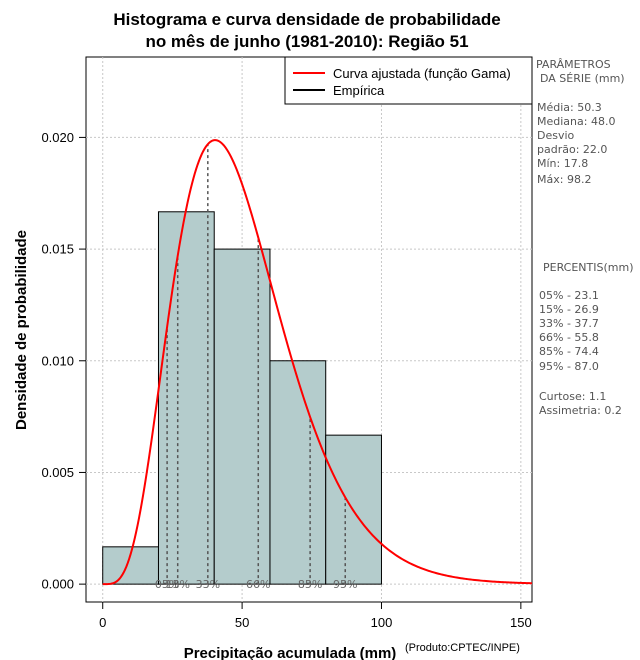  Describe the element at coordinates (21, 330) in the screenshot. I see `y-axis-label: Densidade de probabilidade` at that location.